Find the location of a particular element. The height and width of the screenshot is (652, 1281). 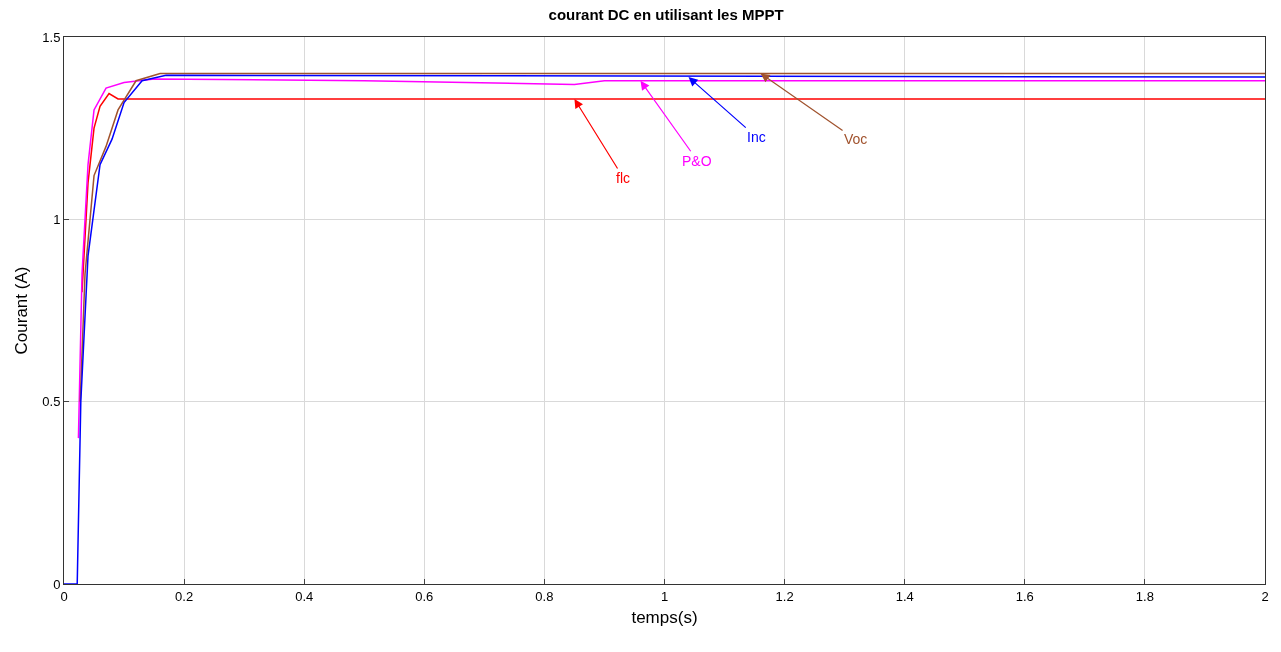

x-tick-label: 1.8 is located at coordinates (1144, 596).